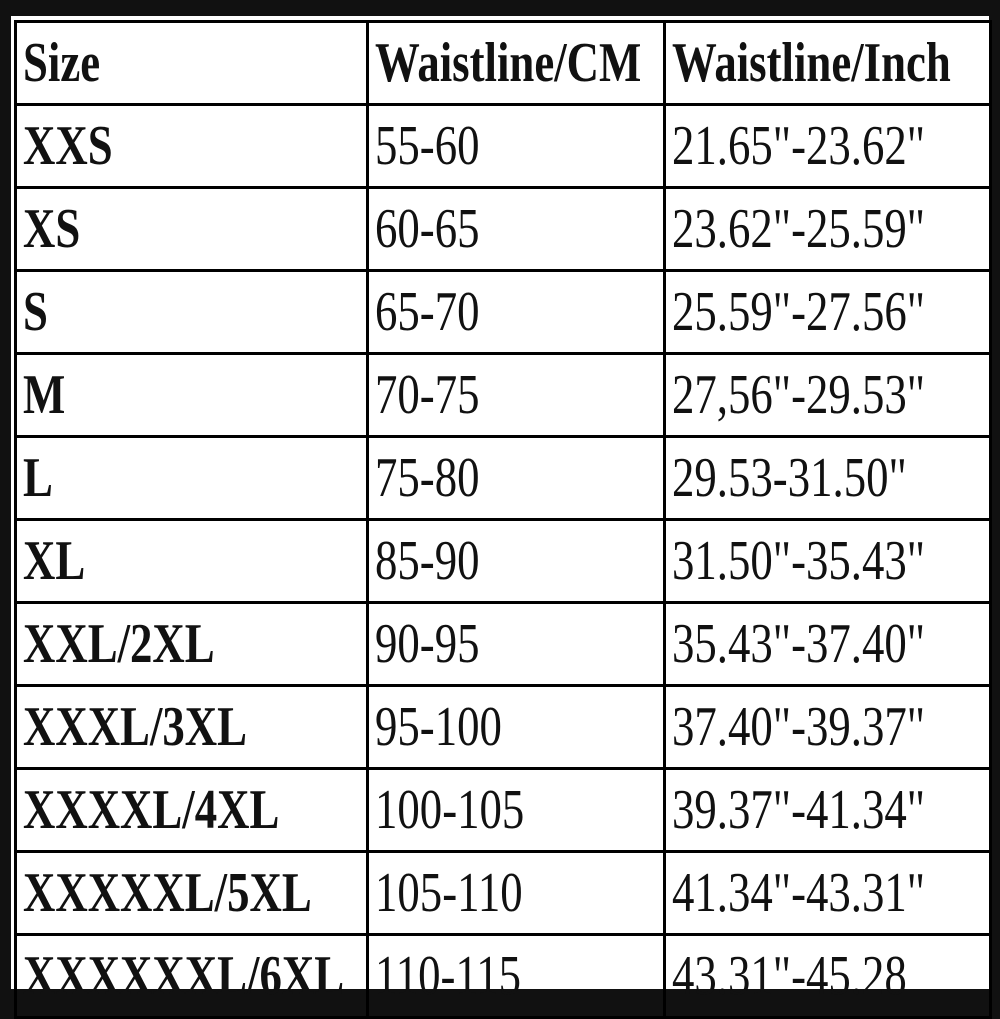 This screenshot has width=1000, height=1019. What do you see at coordinates (135, 727) in the screenshot?
I see `size-cell-text: XXXL/3XL` at bounding box center [135, 727].